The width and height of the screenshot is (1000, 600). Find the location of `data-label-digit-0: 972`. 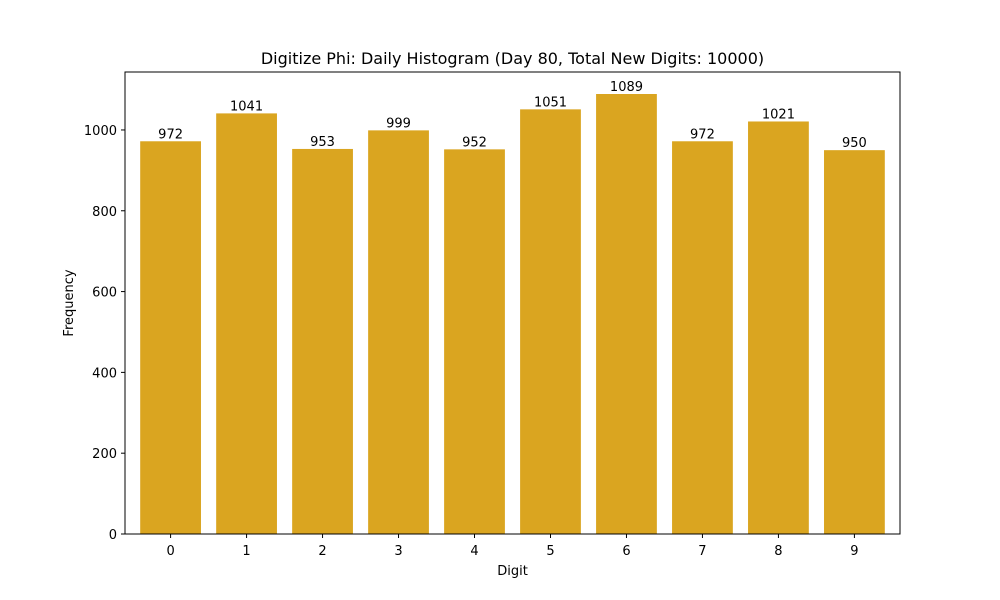

data-label-digit-0: 972 is located at coordinates (170, 134).